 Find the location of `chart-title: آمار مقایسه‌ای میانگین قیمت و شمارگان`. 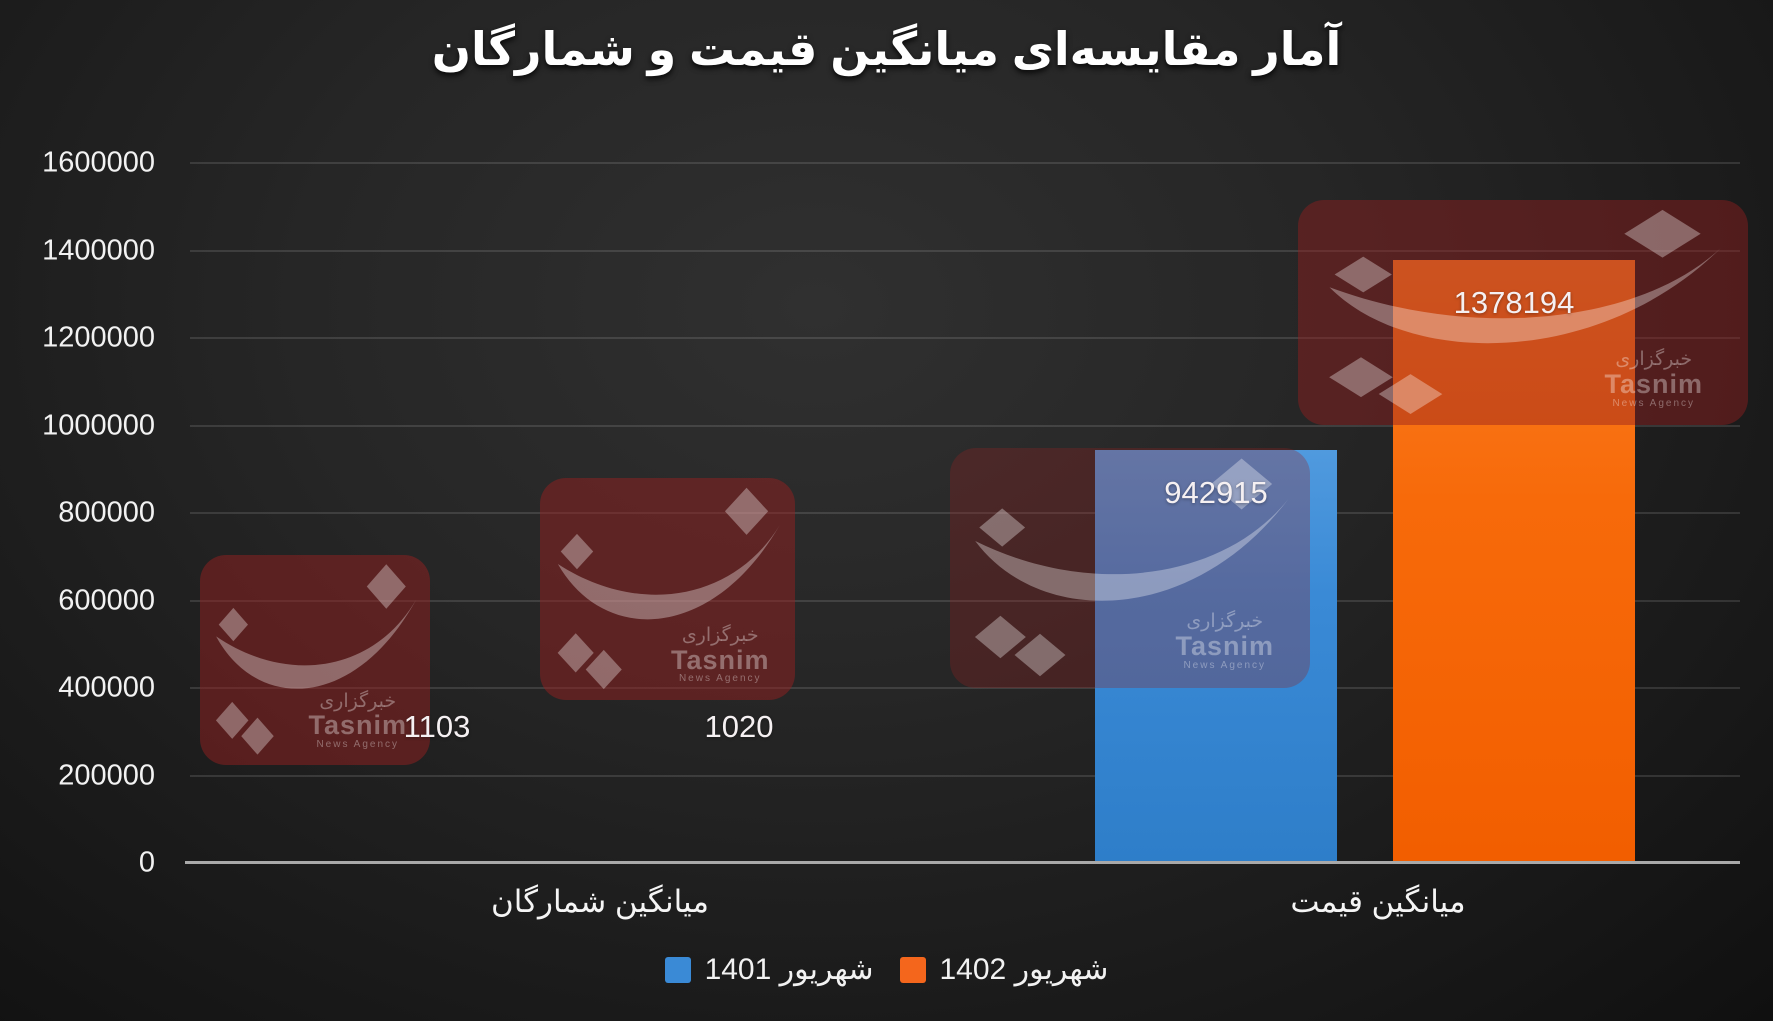

chart-title: آمار مقایسه‌ای میانگین قیمت و شمارگان is located at coordinates (886, 49).